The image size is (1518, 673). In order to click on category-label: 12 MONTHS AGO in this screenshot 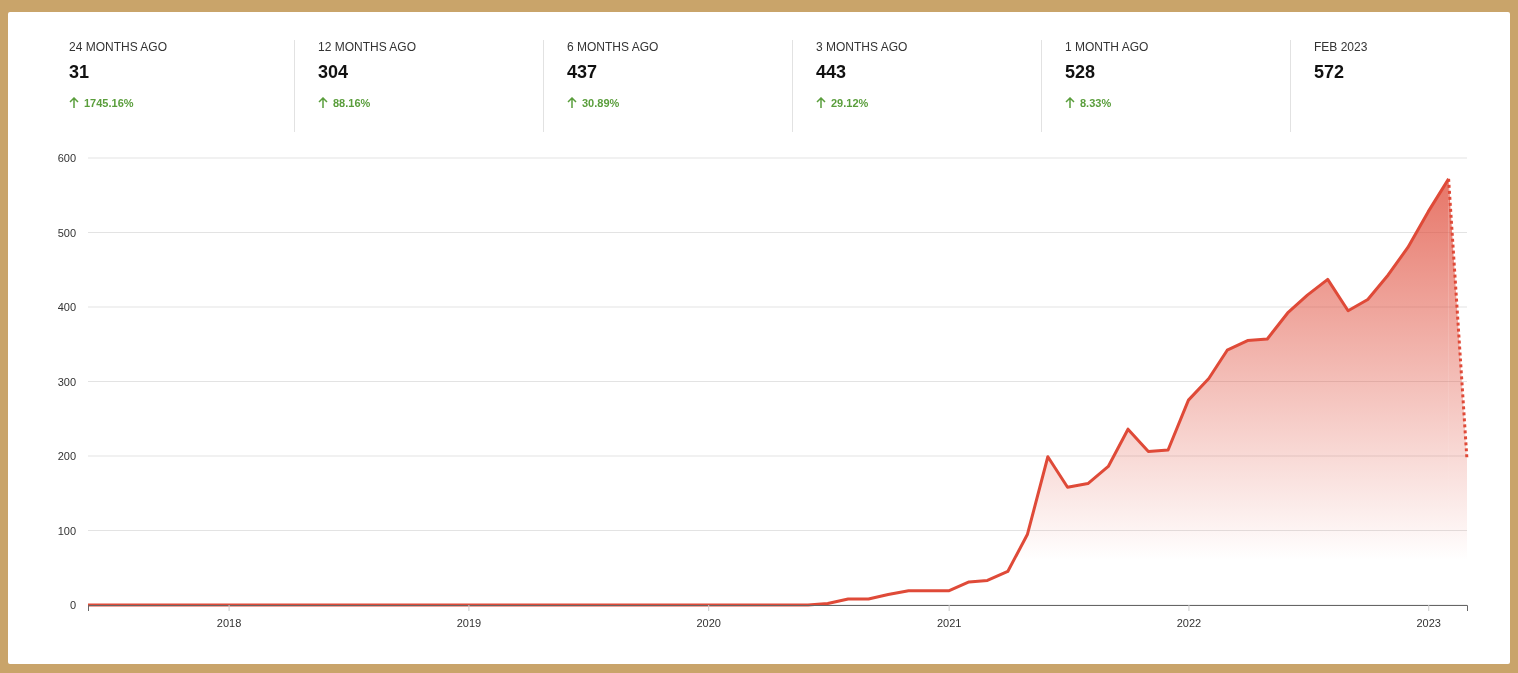, I will do `click(367, 47)`.